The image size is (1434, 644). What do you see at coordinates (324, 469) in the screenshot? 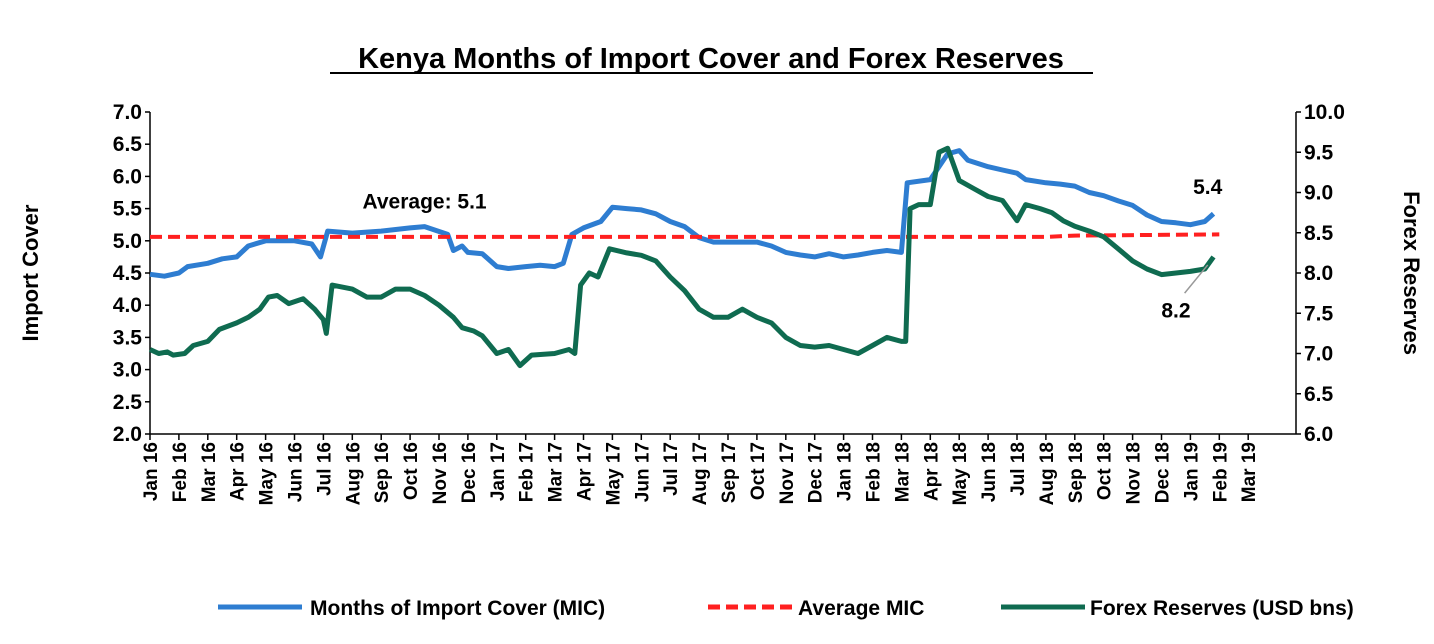
I see `x-tick-label: Jul 16` at bounding box center [324, 469].